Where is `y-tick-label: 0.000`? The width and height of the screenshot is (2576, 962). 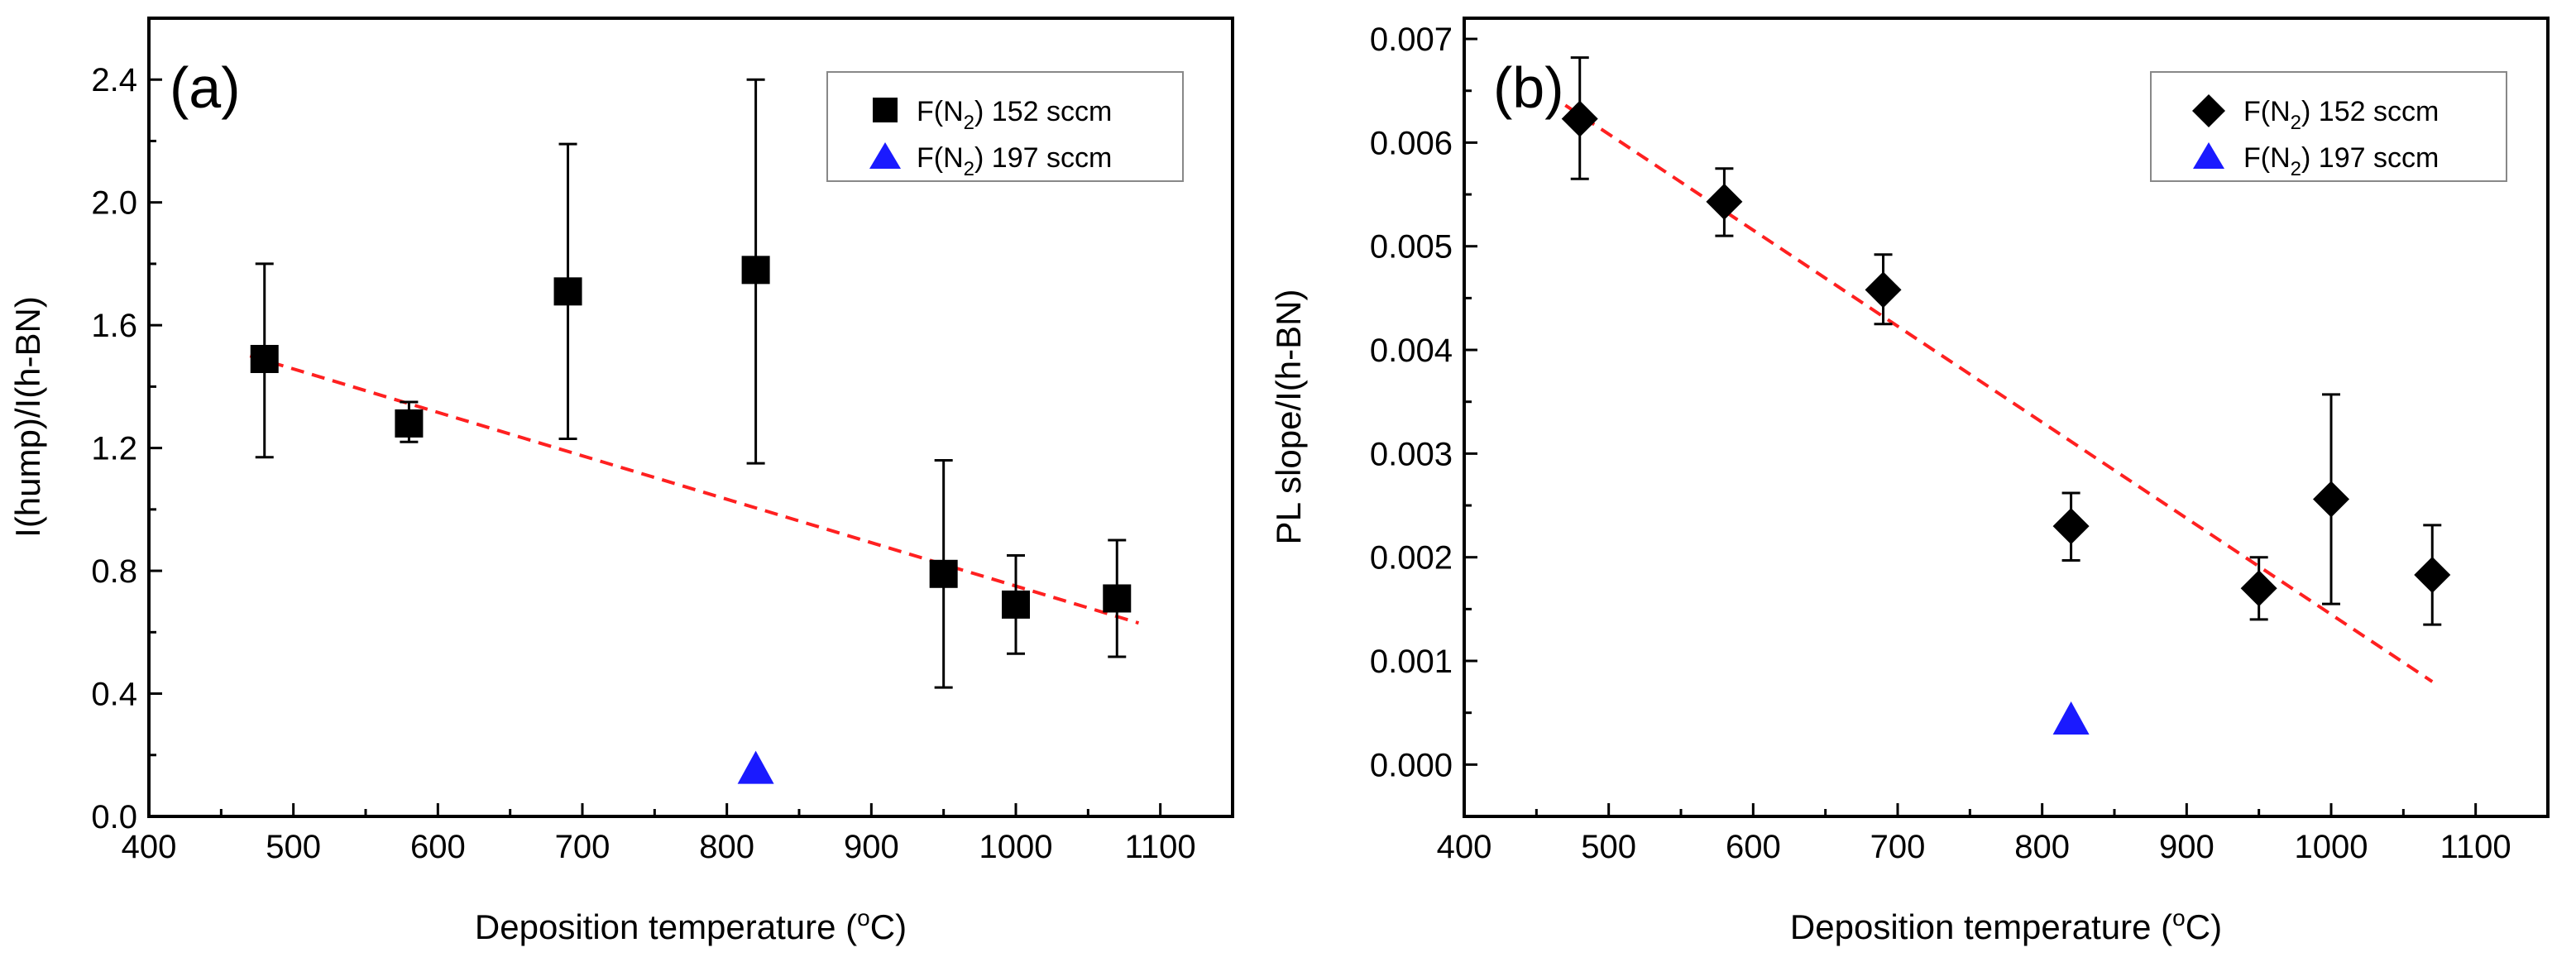 y-tick-label: 0.000 is located at coordinates (1411, 765).